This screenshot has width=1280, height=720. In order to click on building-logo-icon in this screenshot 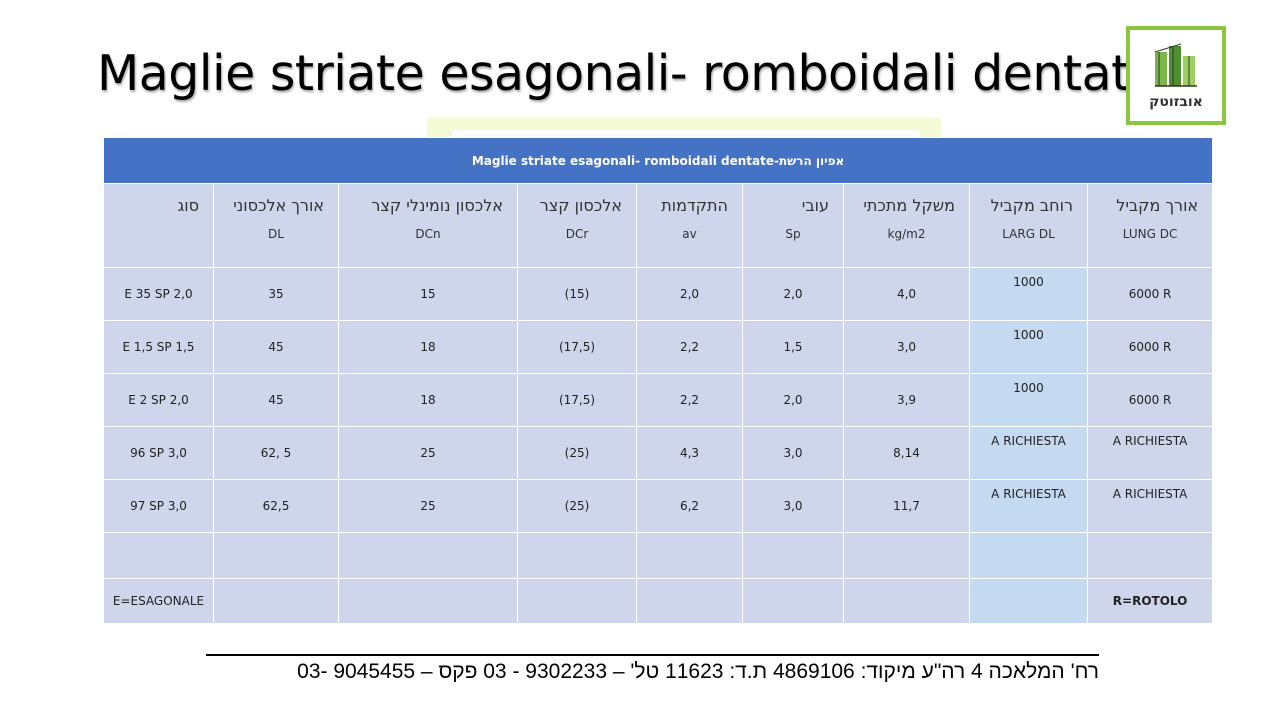, I will do `click(1175, 65)`.